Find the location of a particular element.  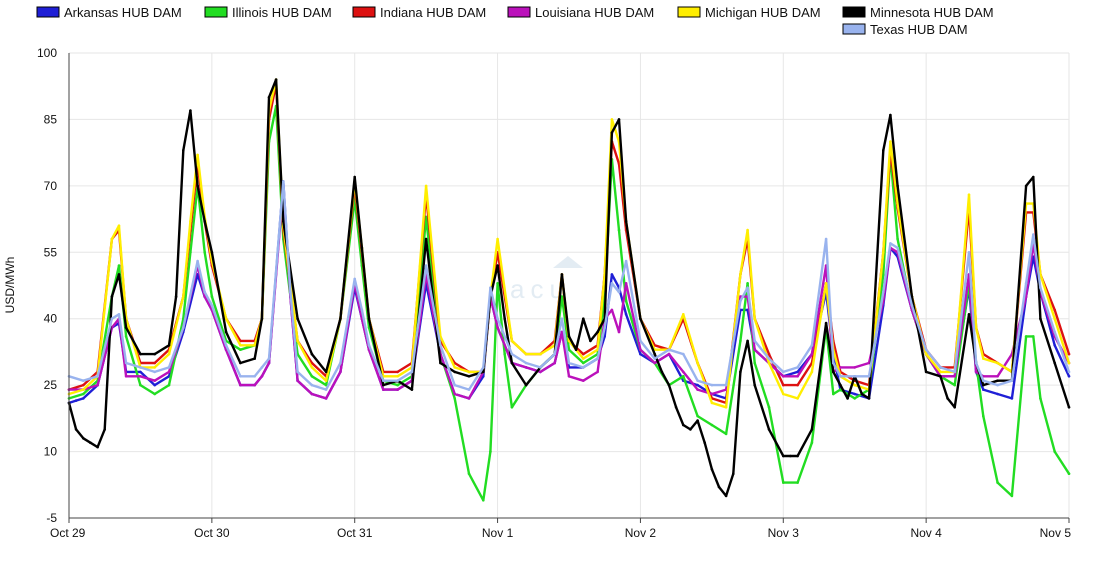

legend-item-6: Texas HUB DAM is located at coordinates (905, 29).